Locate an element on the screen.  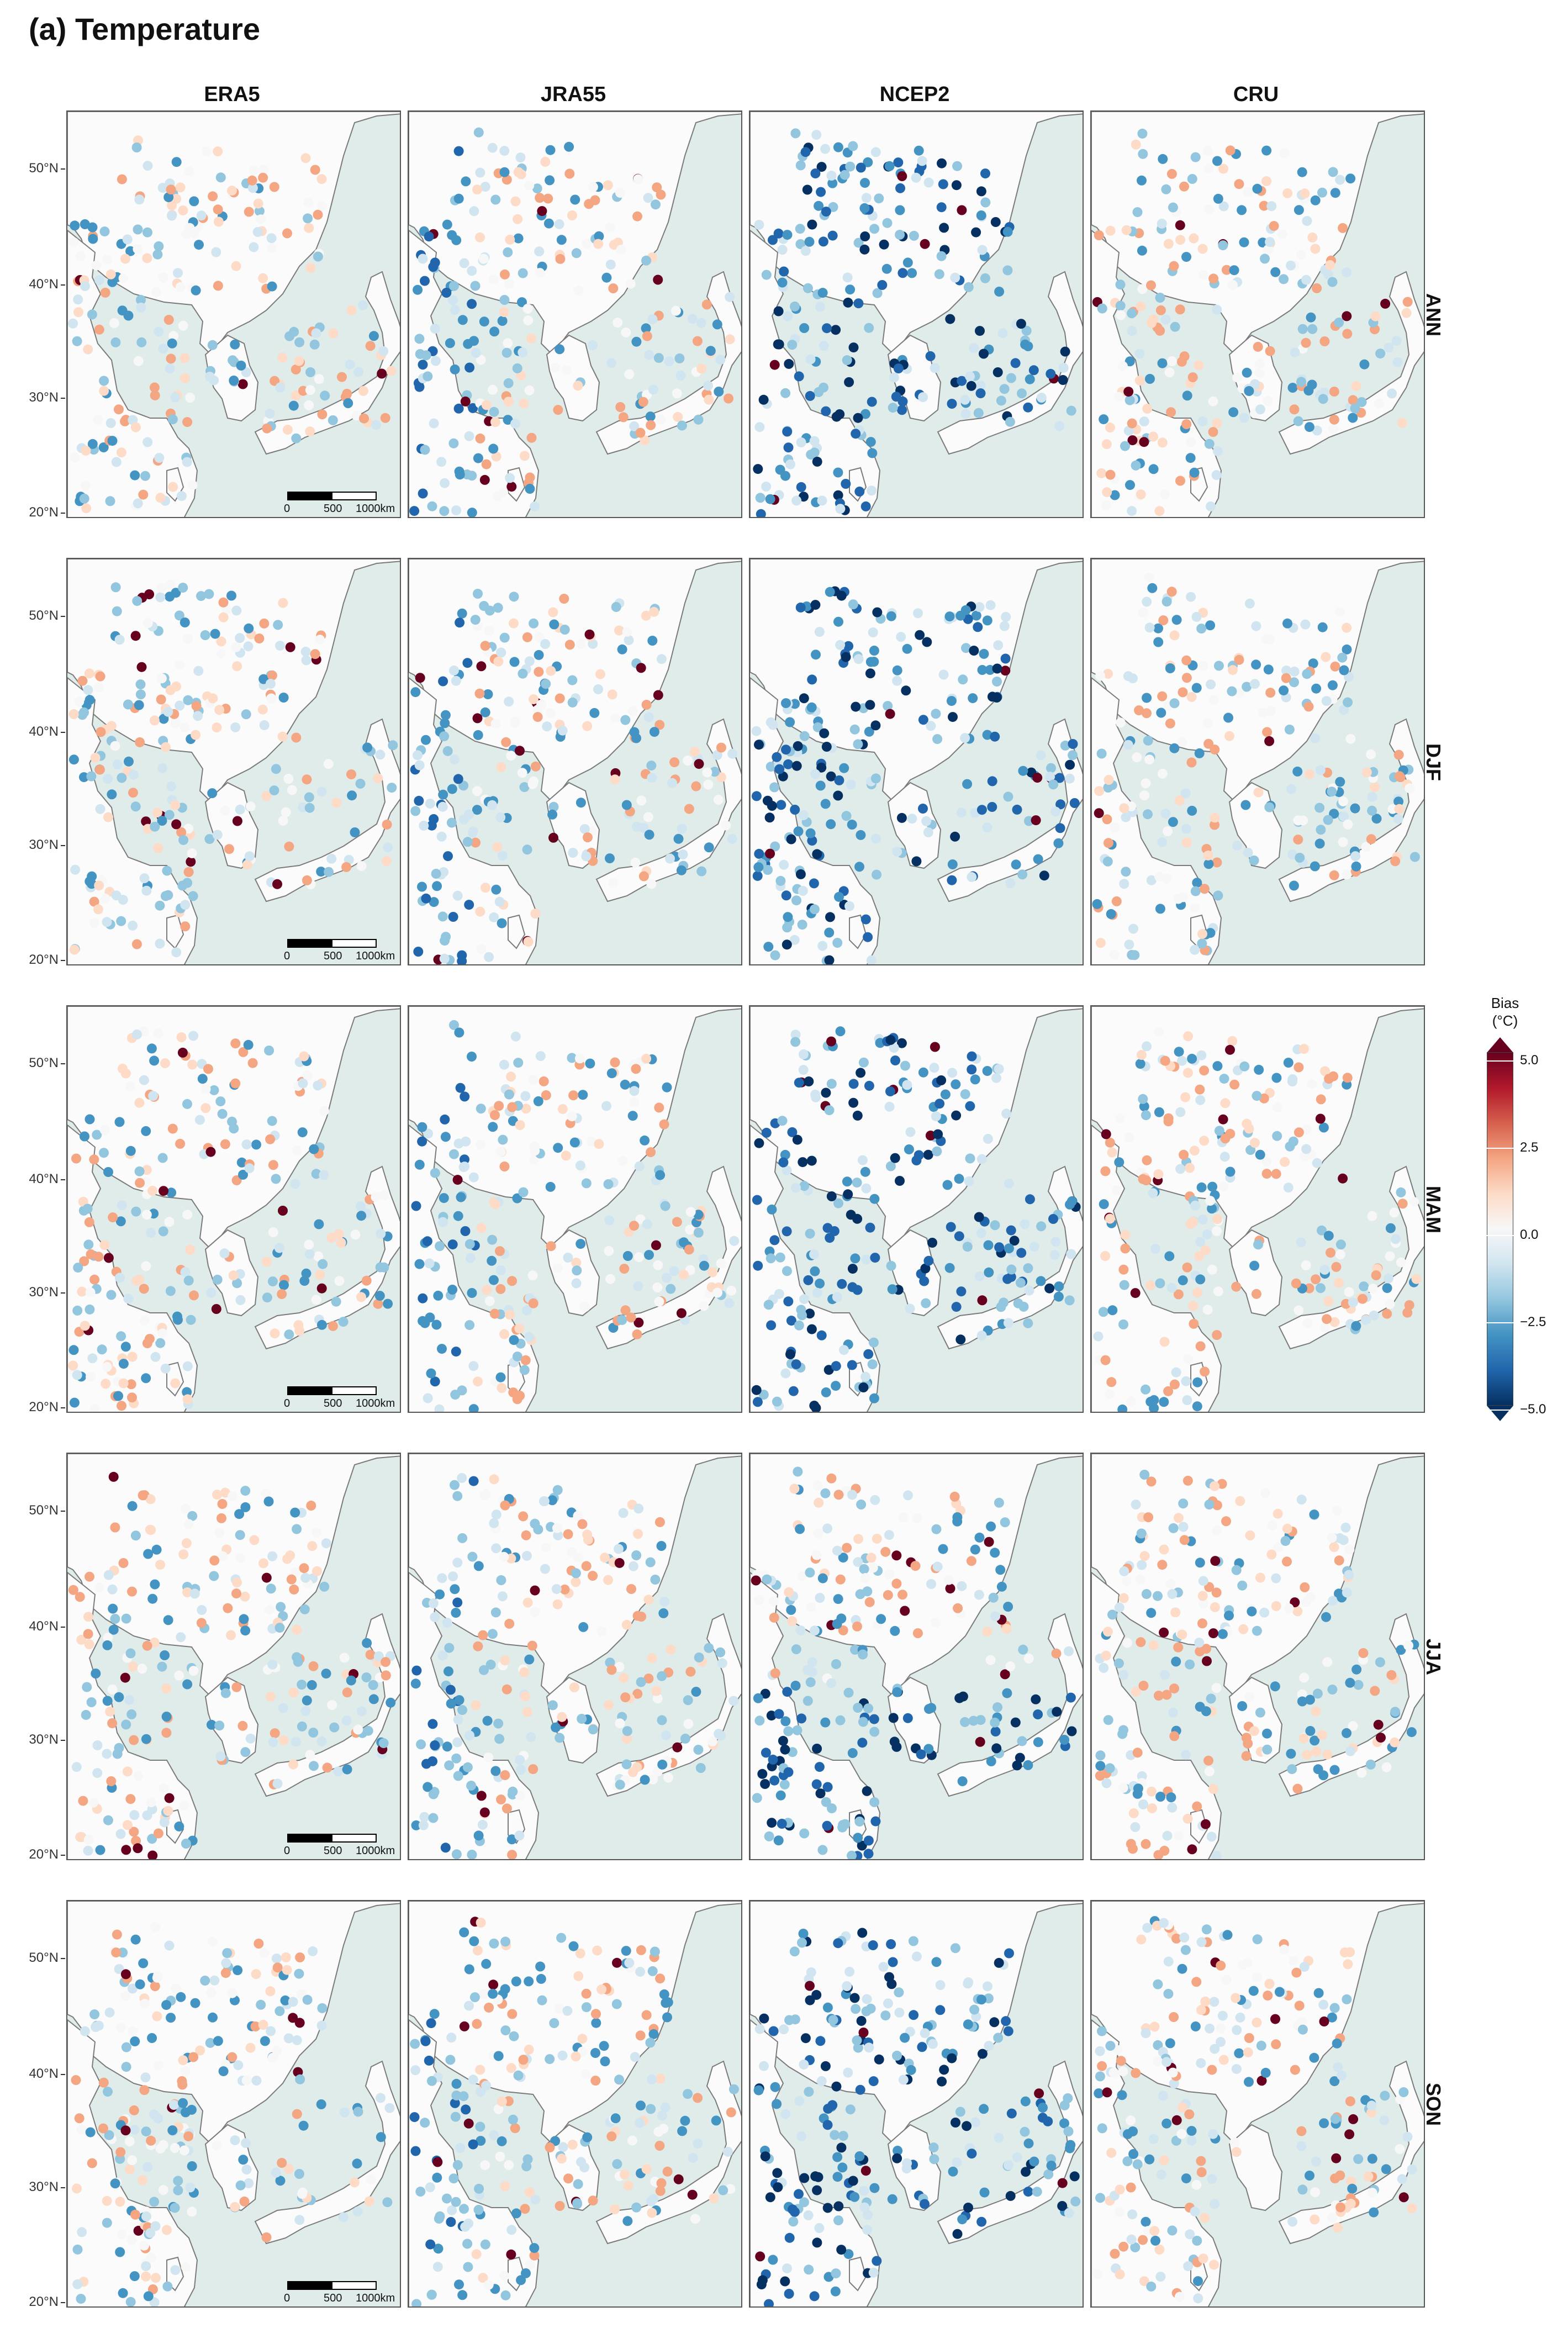
map-panel-jra55-jja is located at coordinates (575, 1656).